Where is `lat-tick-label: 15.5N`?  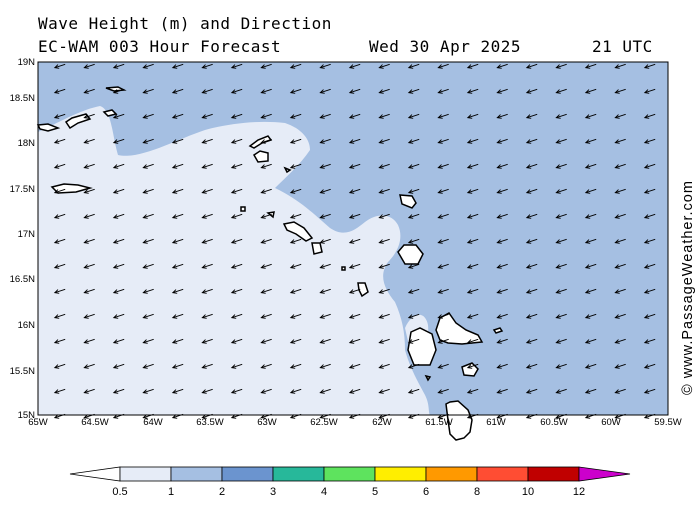 lat-tick-label: 15.5N is located at coordinates (22, 371).